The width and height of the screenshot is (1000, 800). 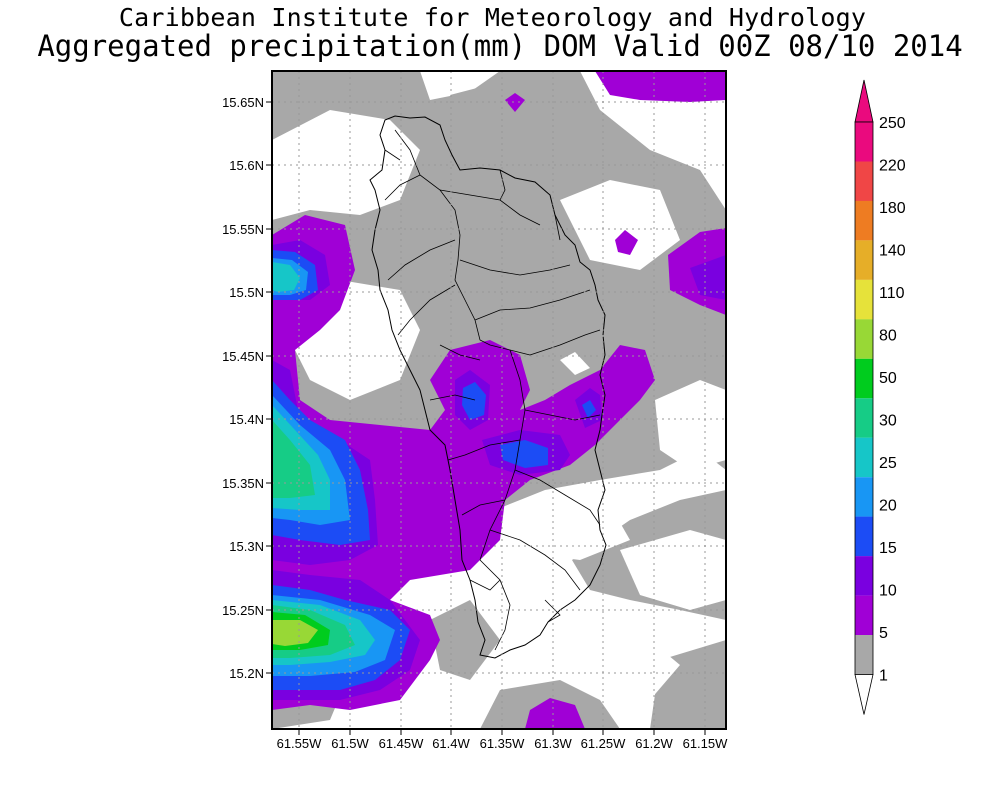 I want to click on colorbar-label: 80, so click(x=888, y=336).